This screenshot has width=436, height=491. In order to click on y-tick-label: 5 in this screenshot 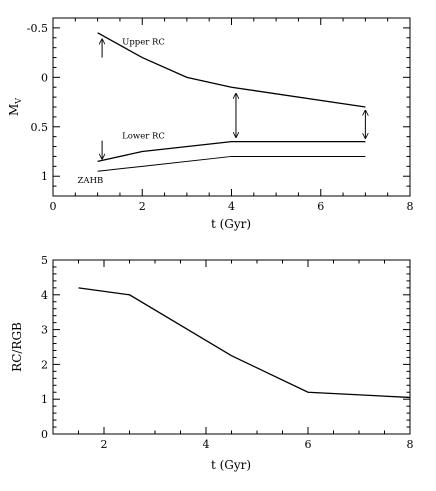, I will do `click(44, 260)`.